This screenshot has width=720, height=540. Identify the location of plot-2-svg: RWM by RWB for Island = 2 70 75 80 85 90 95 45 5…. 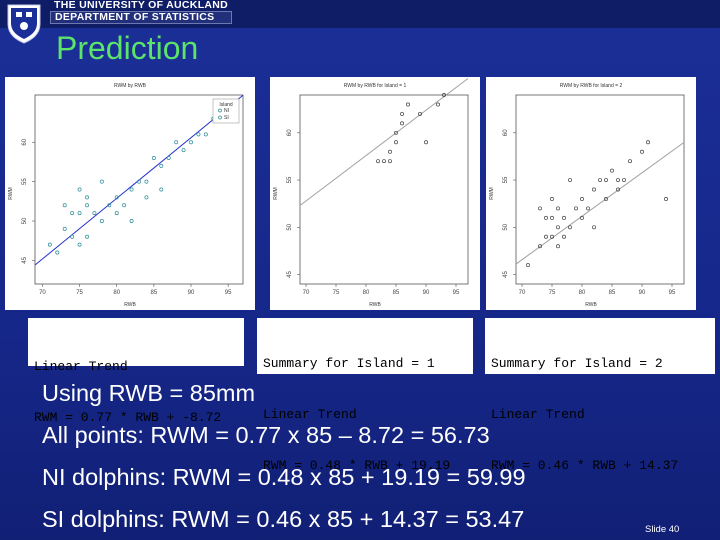
(587, 195).